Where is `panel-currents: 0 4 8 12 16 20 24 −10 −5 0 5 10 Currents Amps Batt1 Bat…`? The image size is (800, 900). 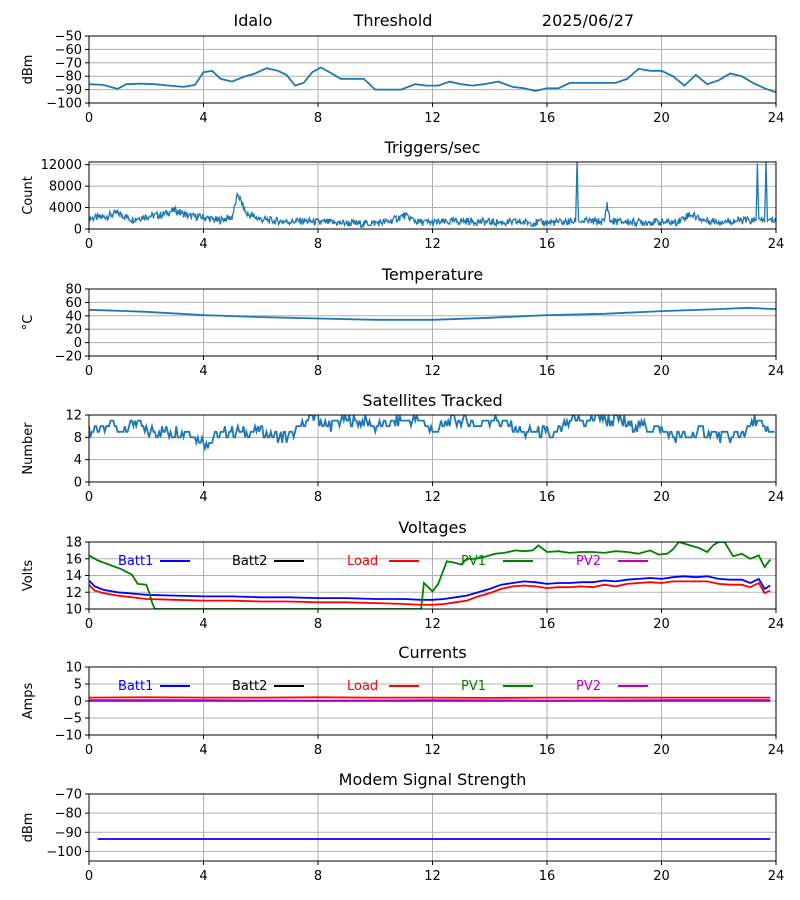
panel-currents: 0 4 8 12 16 20 24 −10 −5 0 5 10 Currents Amps Batt1 Bat… is located at coordinates (402, 700).